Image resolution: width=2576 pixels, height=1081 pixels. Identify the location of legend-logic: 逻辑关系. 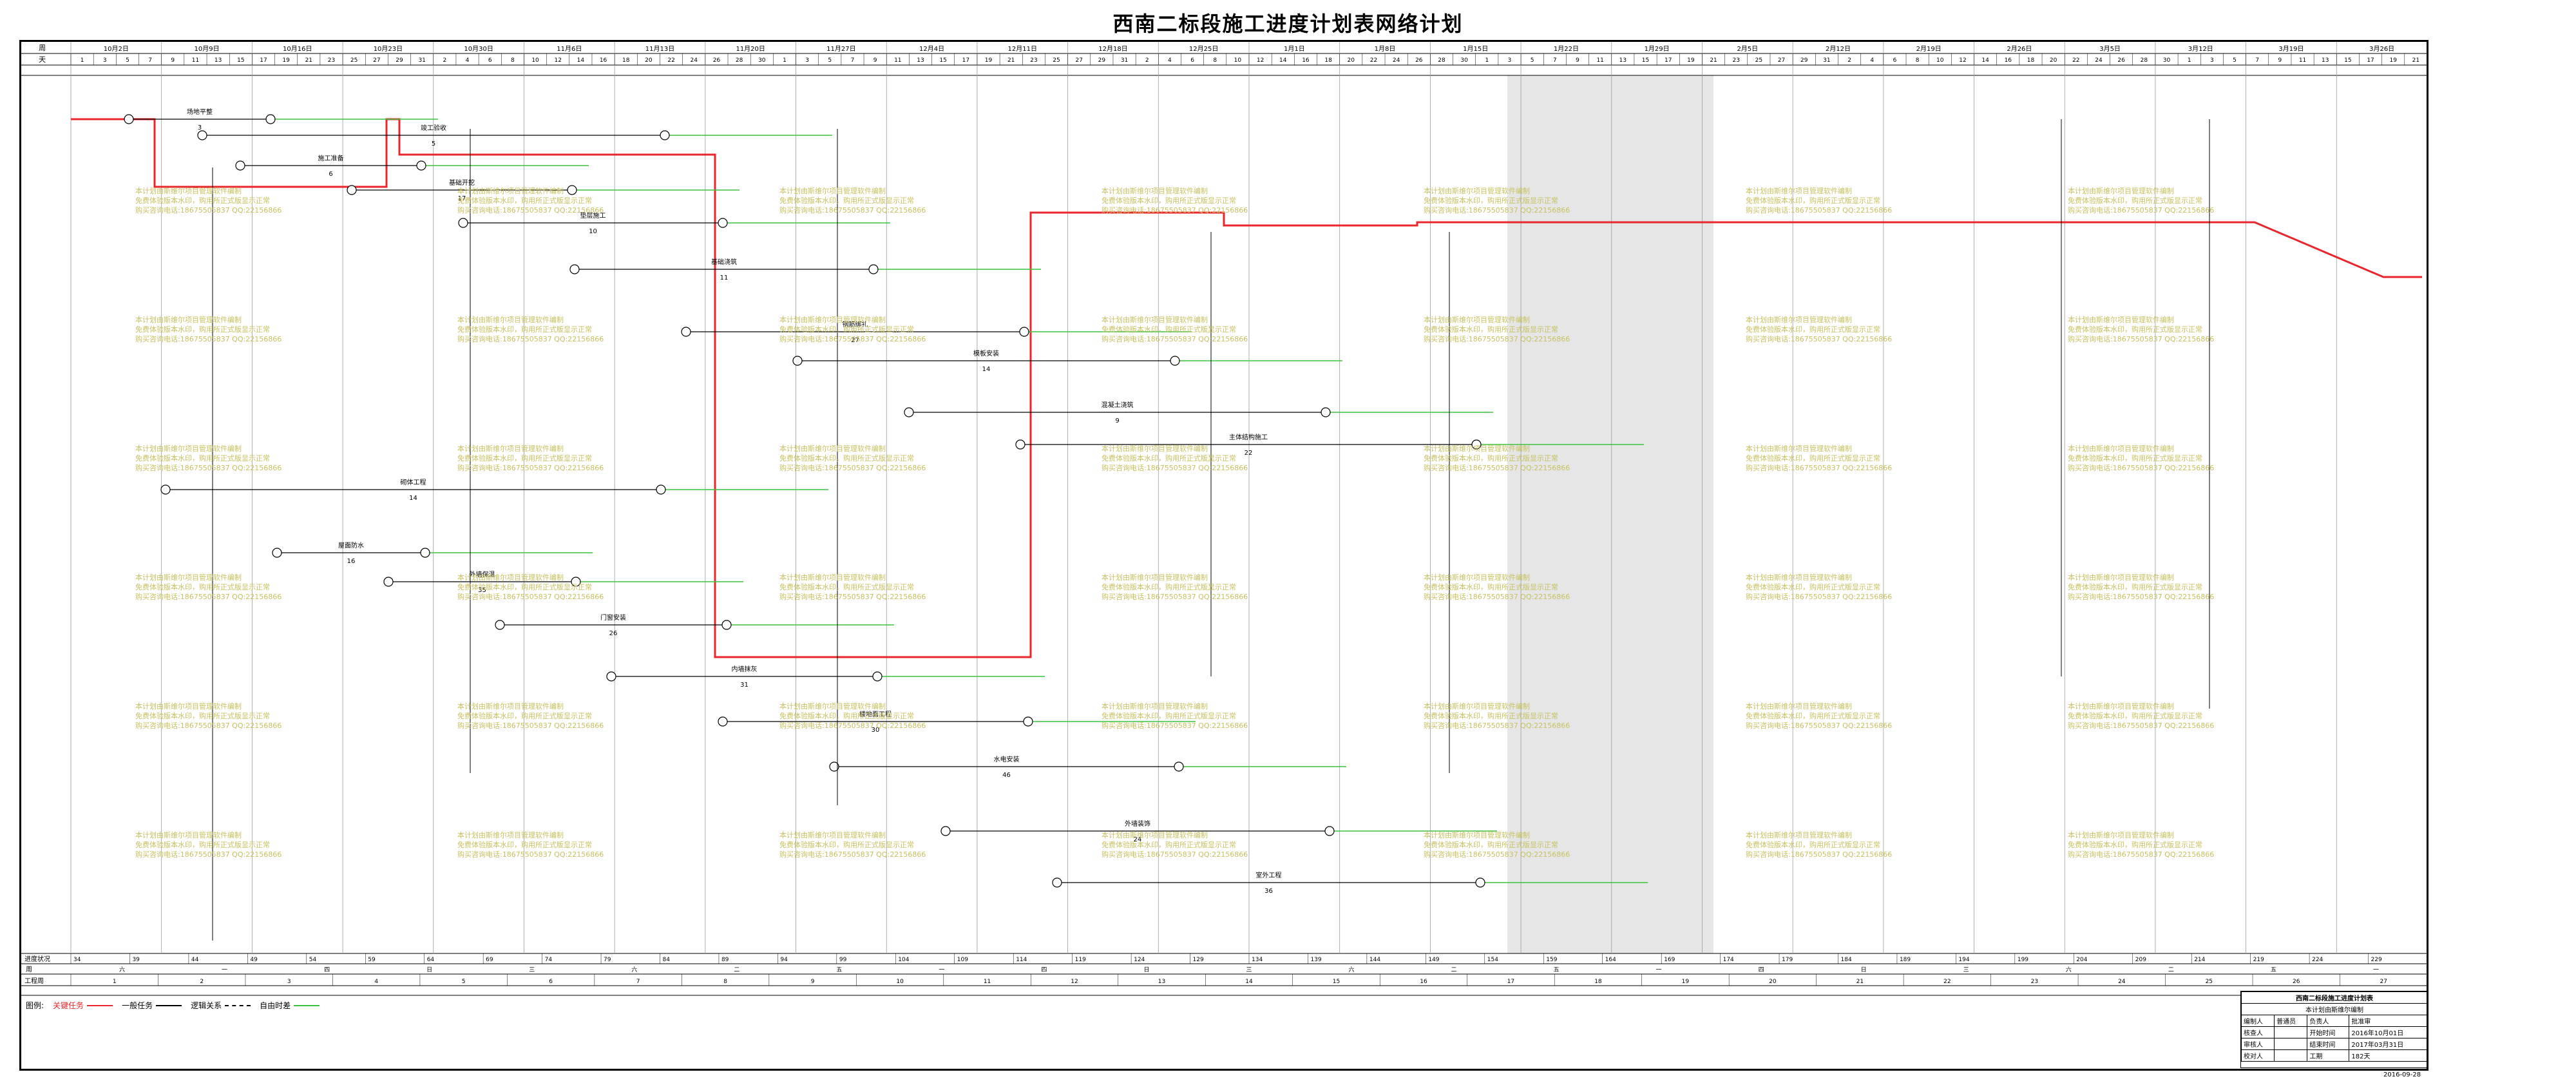
(221, 1005).